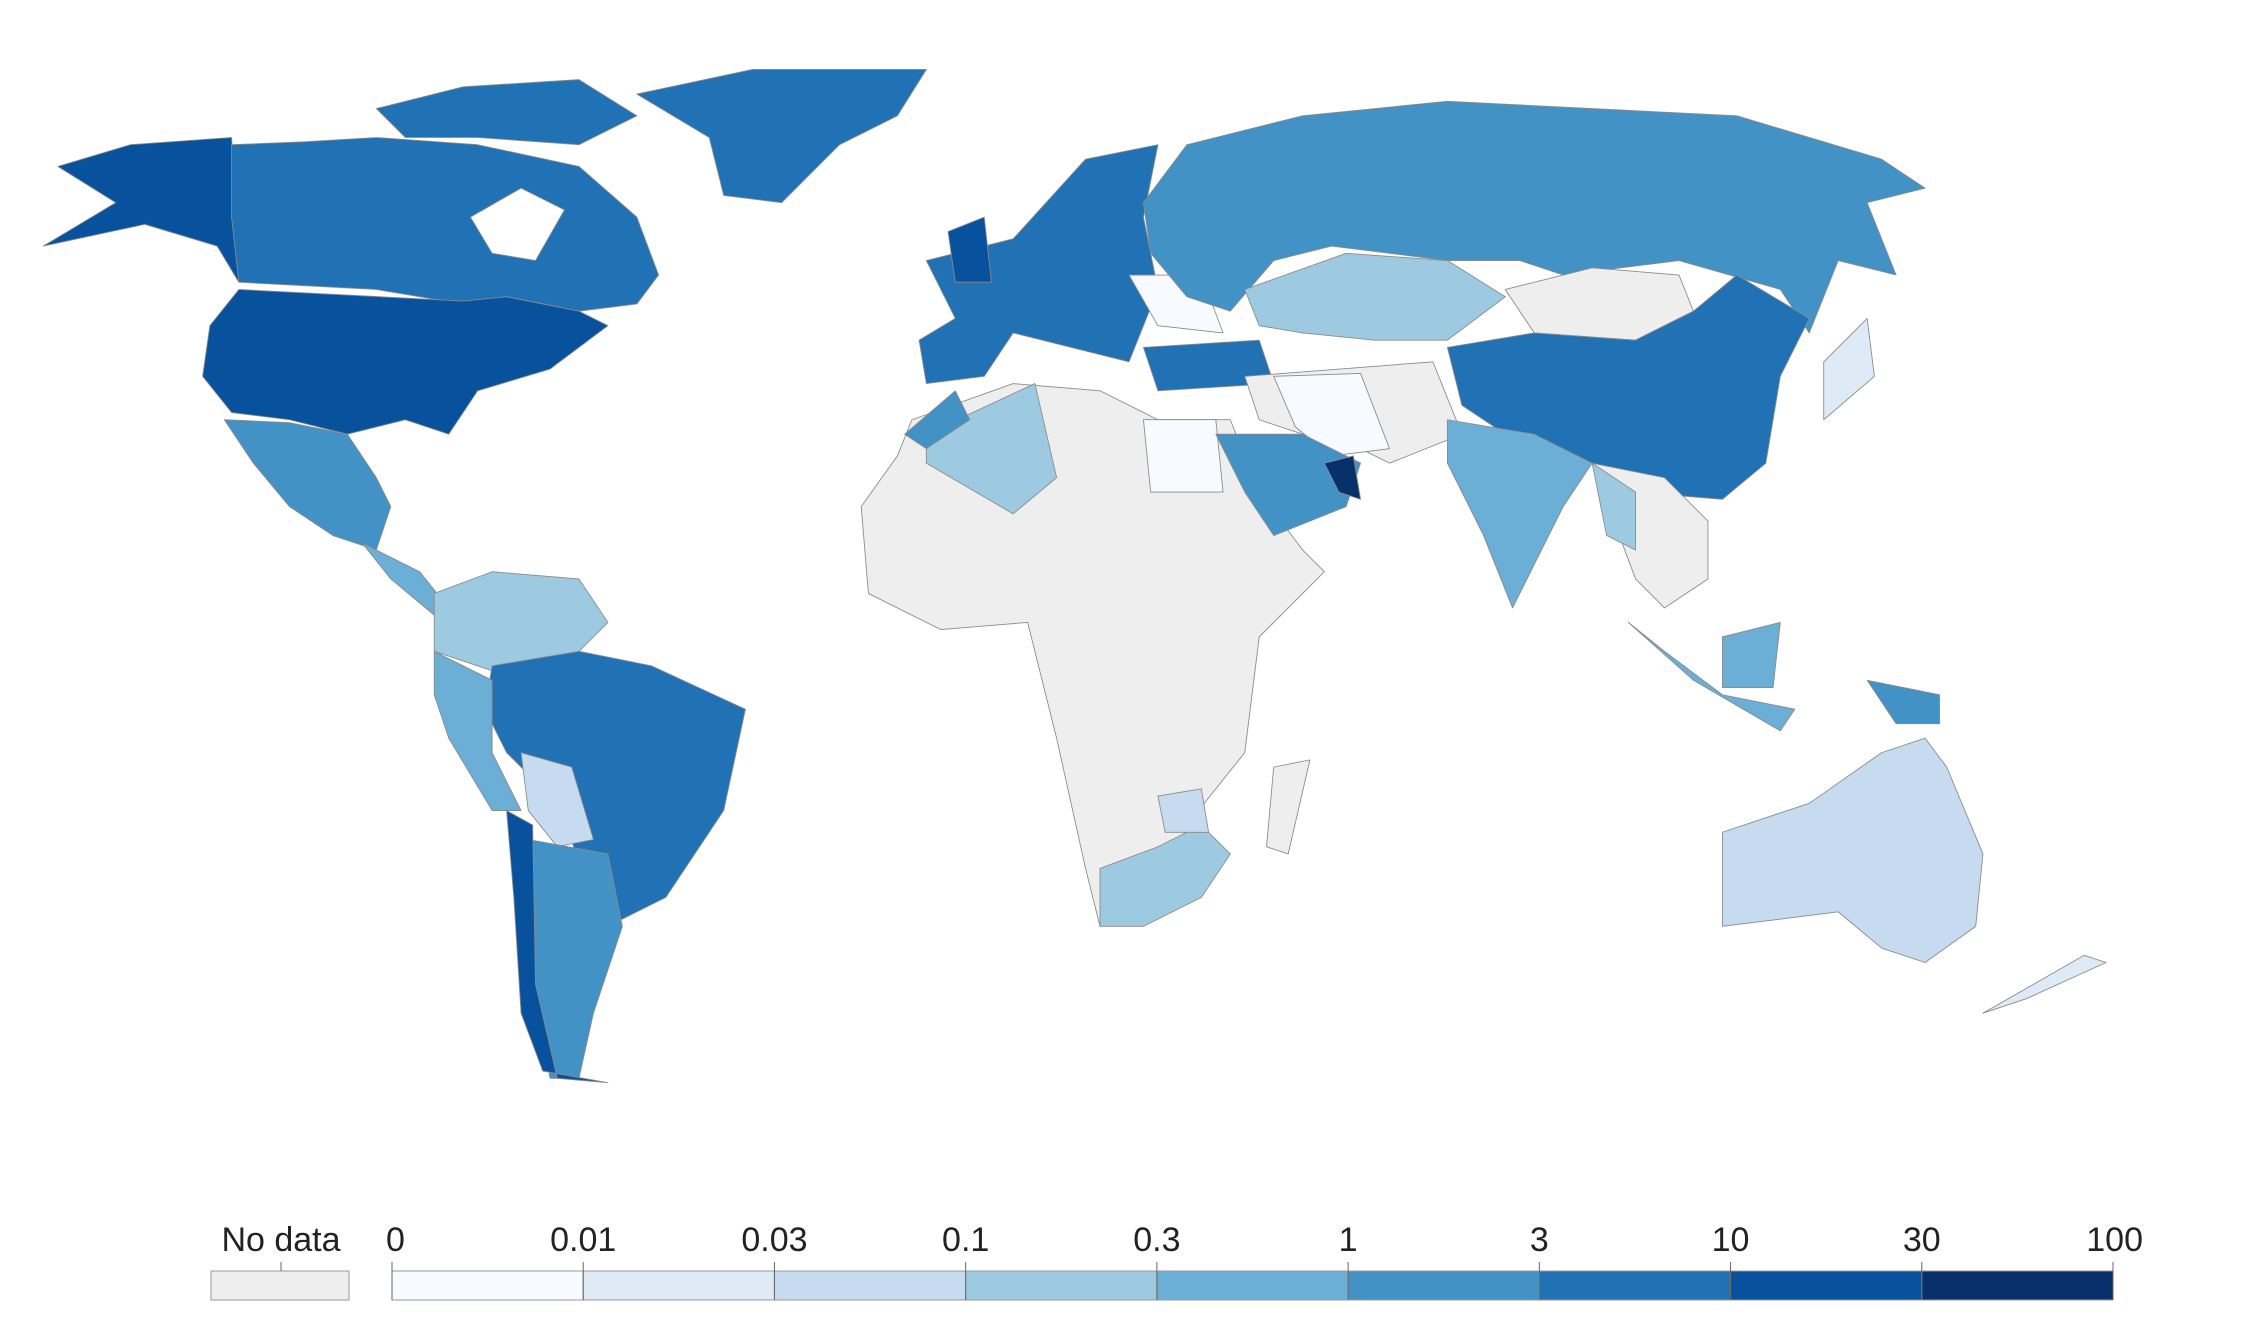  What do you see at coordinates (1731, 1240) in the screenshot?
I see `legend-tick-label: 10` at bounding box center [1731, 1240].